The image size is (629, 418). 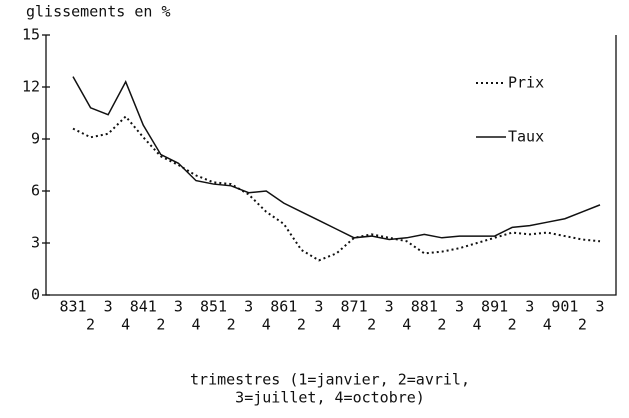 I want to click on x-tick-label: 881, so click(x=424, y=307).